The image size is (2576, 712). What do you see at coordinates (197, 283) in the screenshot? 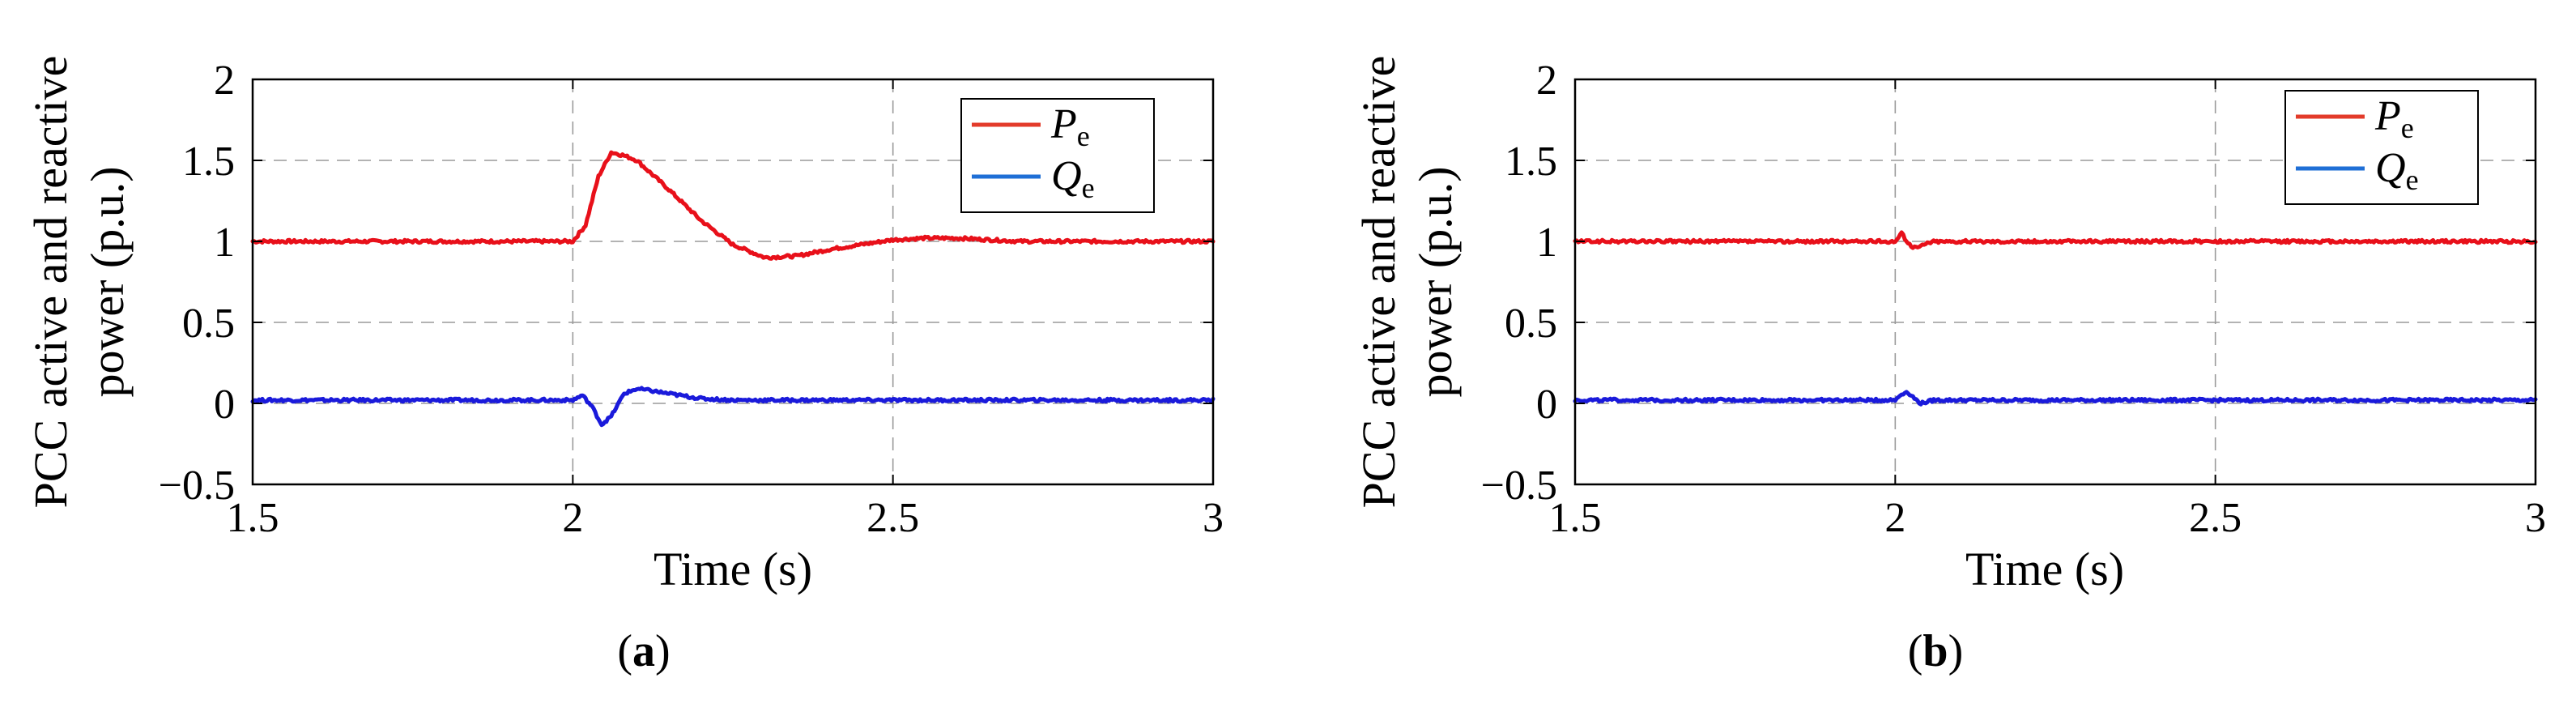
I see `y-tick-labels-a: −0.5 0 0.5 1 1.5 2` at bounding box center [197, 283].